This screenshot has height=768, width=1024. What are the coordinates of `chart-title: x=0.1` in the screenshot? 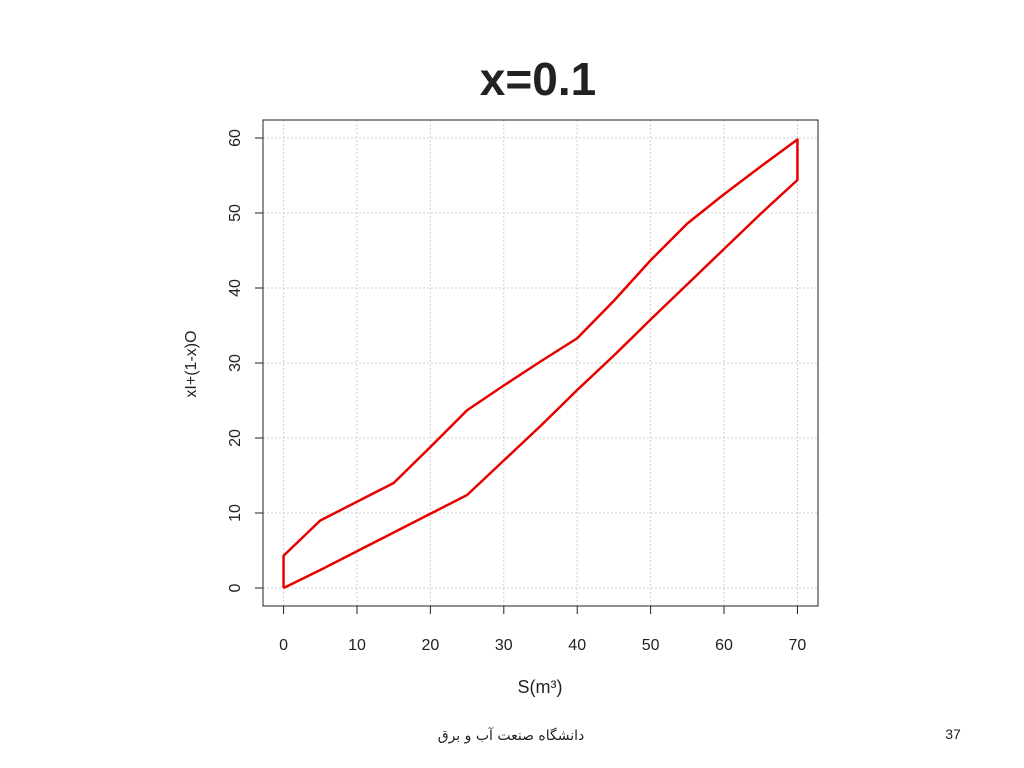 It's located at (538, 79).